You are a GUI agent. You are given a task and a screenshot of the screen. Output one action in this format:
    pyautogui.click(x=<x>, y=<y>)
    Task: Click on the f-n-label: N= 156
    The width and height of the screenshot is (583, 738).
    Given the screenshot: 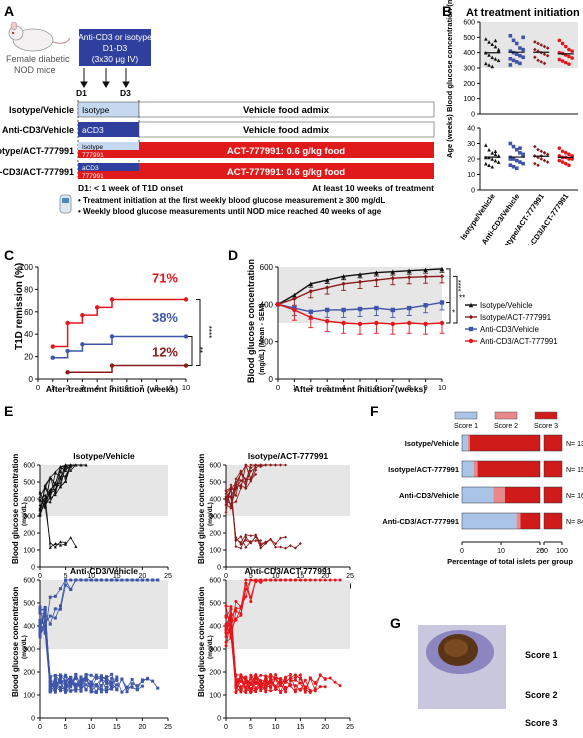 What is the action you would take?
    pyautogui.click(x=574, y=470)
    